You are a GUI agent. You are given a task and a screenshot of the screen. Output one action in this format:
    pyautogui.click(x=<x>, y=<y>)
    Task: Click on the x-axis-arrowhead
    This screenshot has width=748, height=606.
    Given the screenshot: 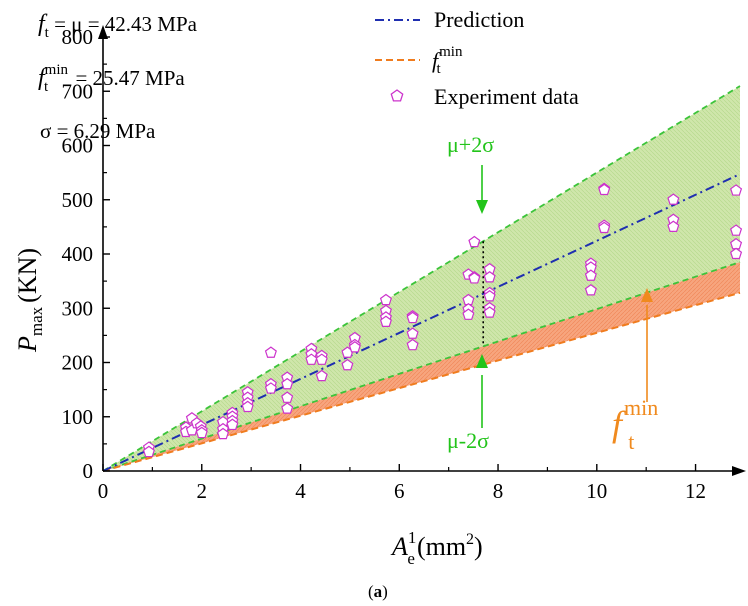 What is the action you would take?
    pyautogui.click(x=739, y=471)
    